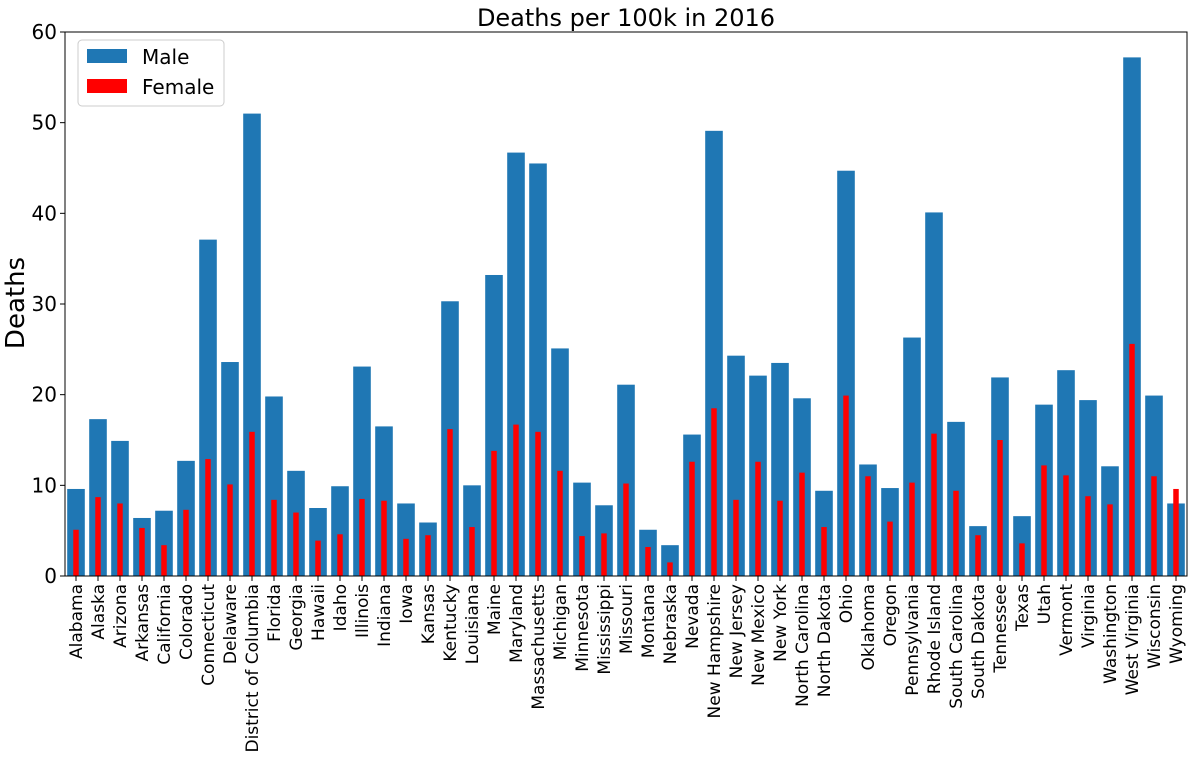  What do you see at coordinates (151, 73) in the screenshot?
I see `legend: Male Female` at bounding box center [151, 73].